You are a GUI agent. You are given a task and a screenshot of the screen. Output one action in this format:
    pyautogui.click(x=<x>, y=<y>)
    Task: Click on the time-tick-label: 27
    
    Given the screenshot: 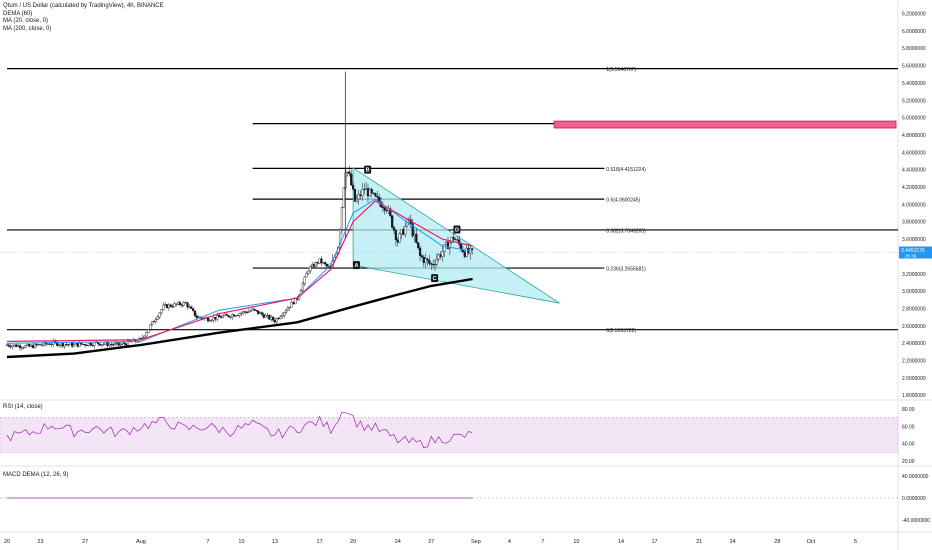 What is the action you would take?
    pyautogui.click(x=431, y=542)
    